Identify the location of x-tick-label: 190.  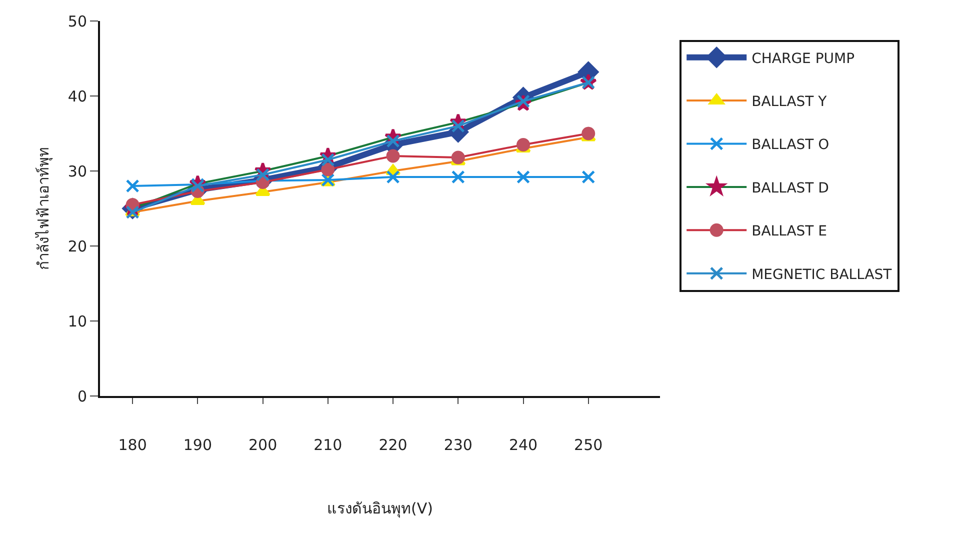
(197, 445).